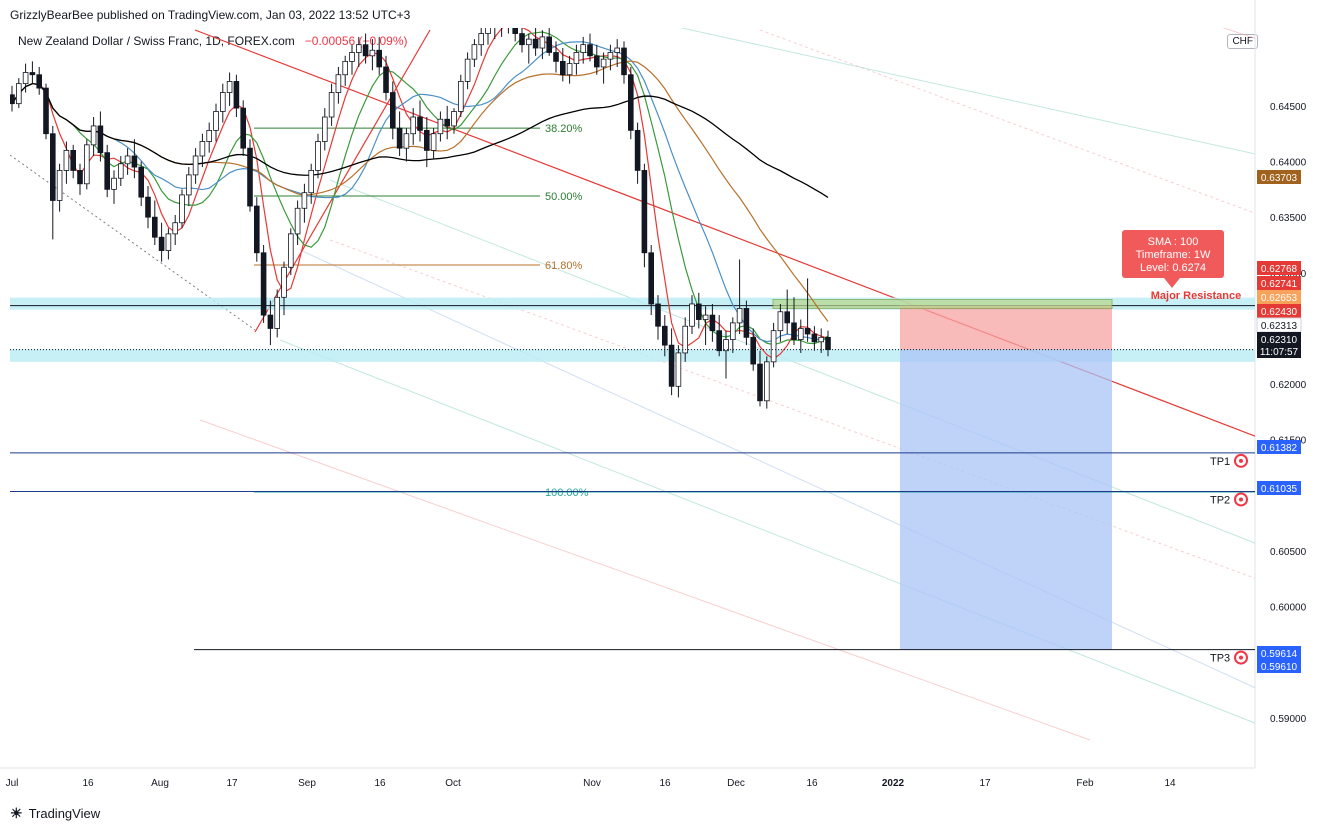 This screenshot has width=1328, height=830. I want to click on x-tick-label: 14, so click(1170, 783).